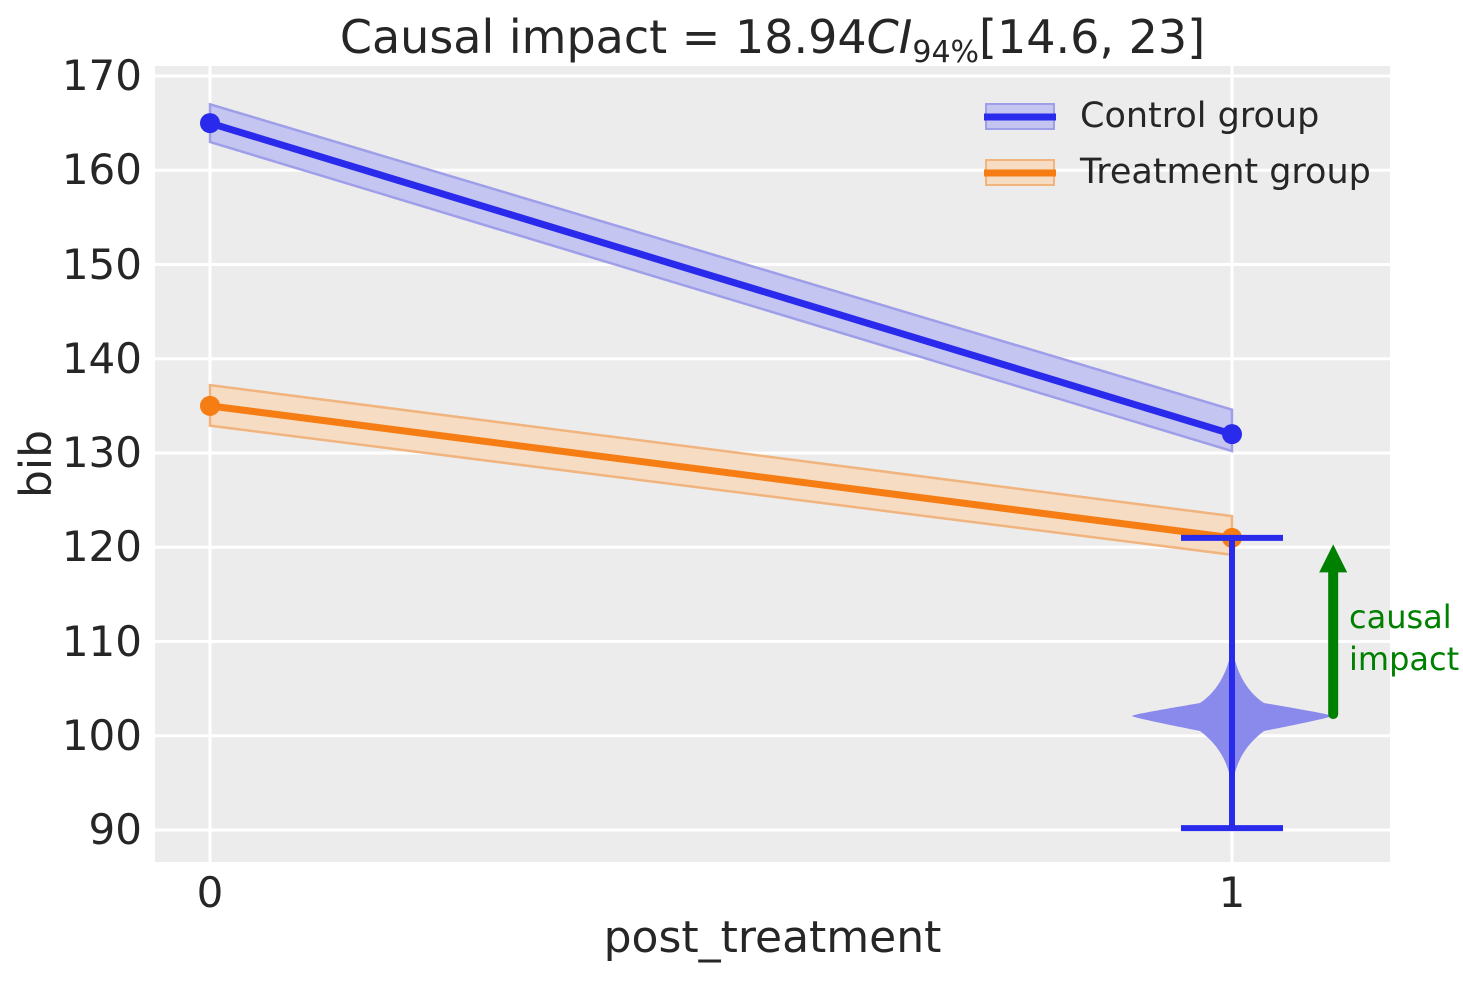  Describe the element at coordinates (101, 358) in the screenshot. I see `y-tick-label-140: 140` at that location.